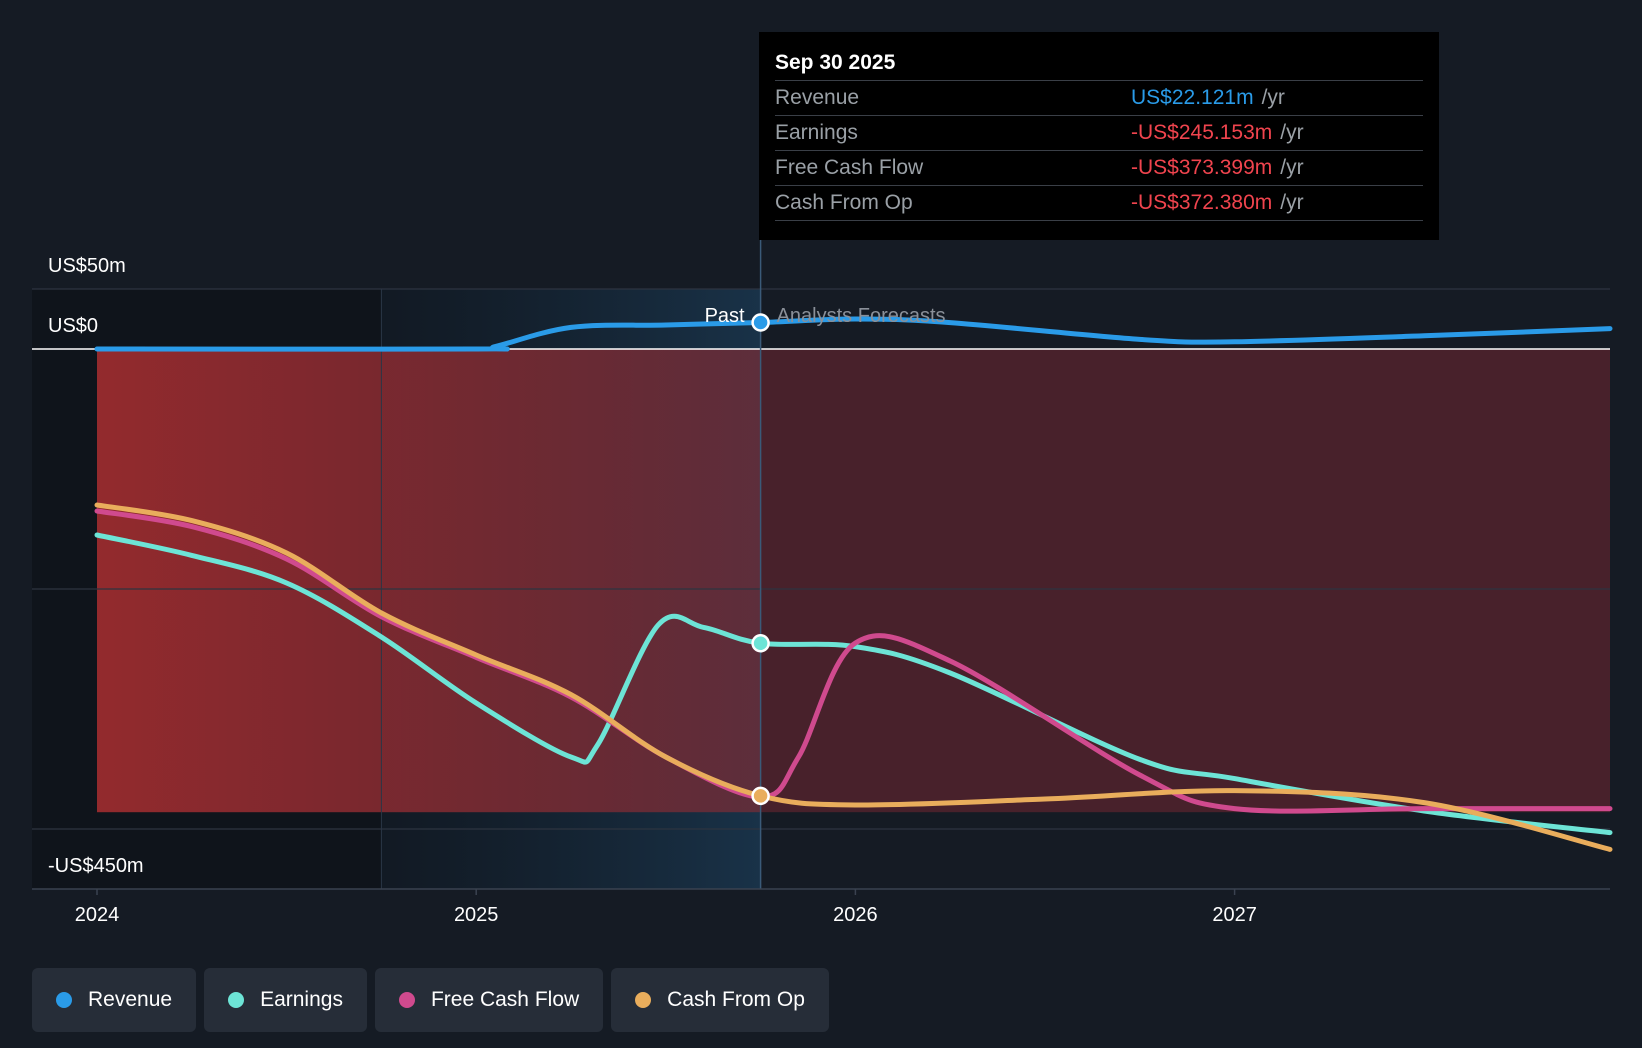 This screenshot has height=1048, width=1642. Describe the element at coordinates (666, 907) in the screenshot. I see `x-axis: 2024 2025 2026 2027` at that location.